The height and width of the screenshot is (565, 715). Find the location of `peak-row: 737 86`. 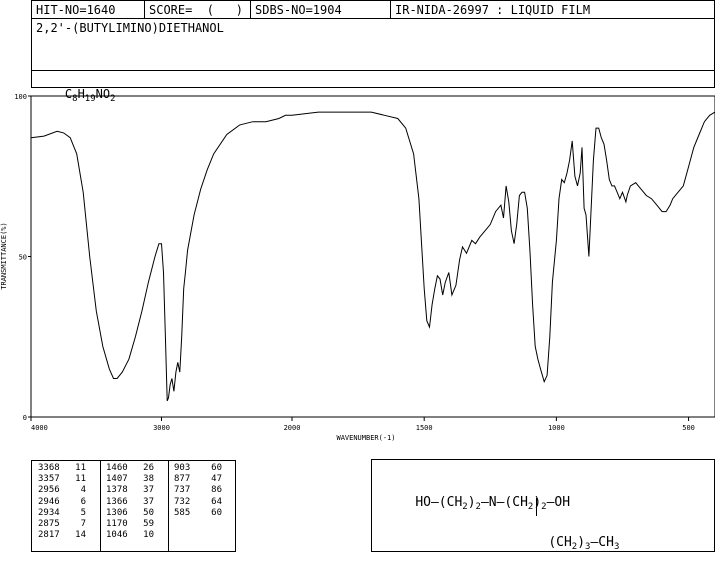

peak-row: 737 86 is located at coordinates (198, 490).